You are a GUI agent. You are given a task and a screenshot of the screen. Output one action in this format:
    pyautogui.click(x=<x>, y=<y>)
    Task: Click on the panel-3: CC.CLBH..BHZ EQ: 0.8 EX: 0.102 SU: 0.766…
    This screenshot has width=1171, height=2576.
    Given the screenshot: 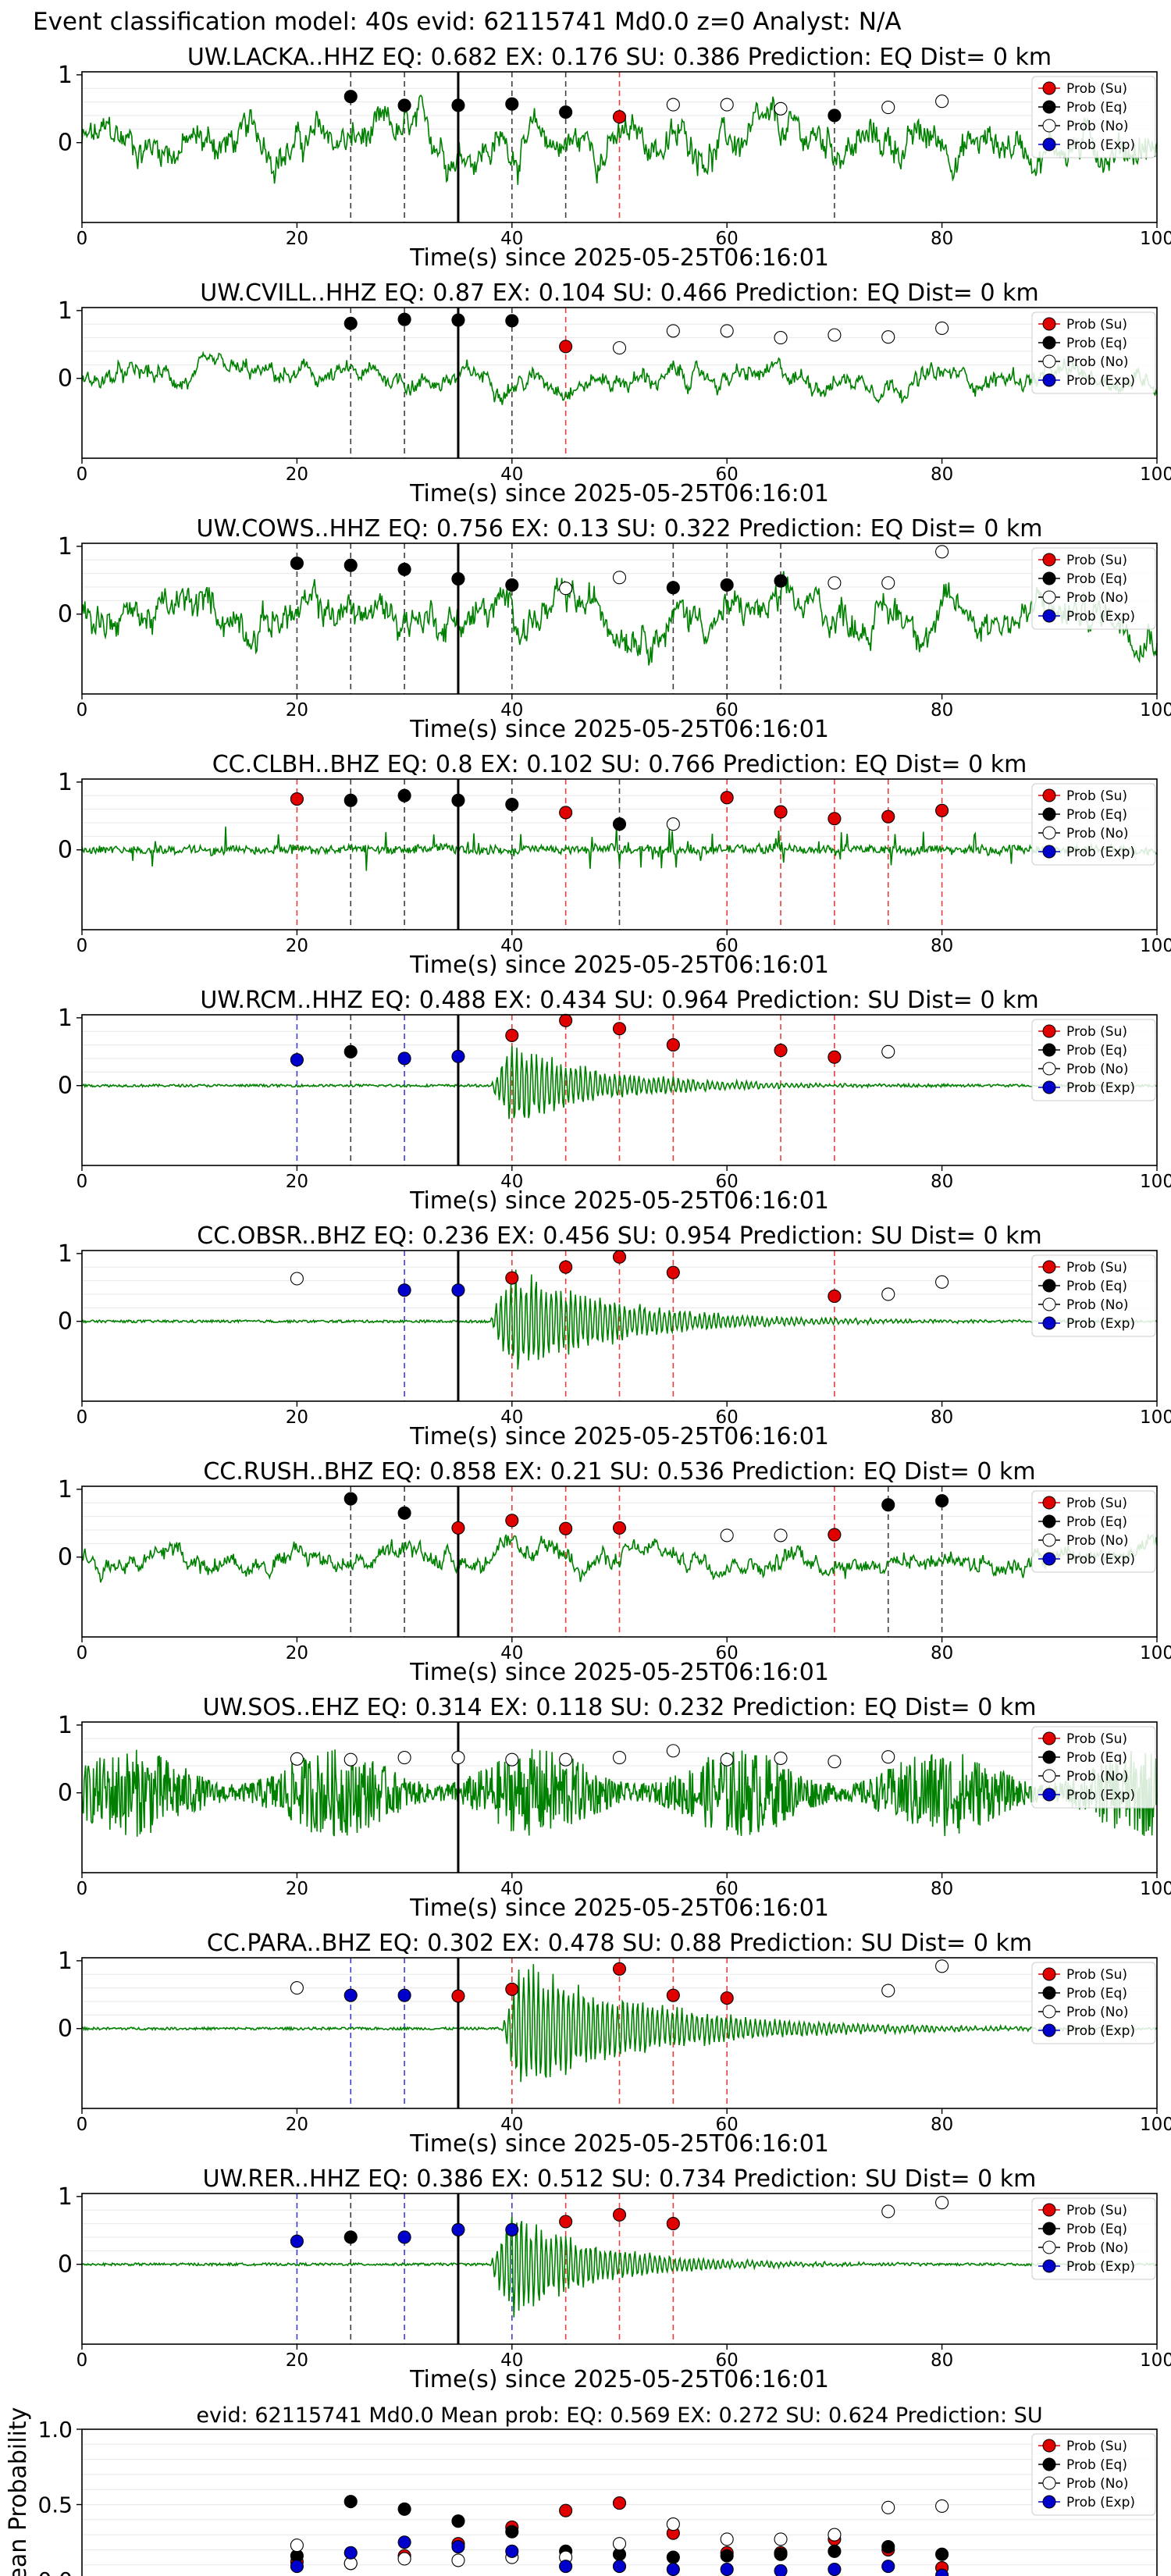 What is the action you would take?
    pyautogui.click(x=614, y=865)
    